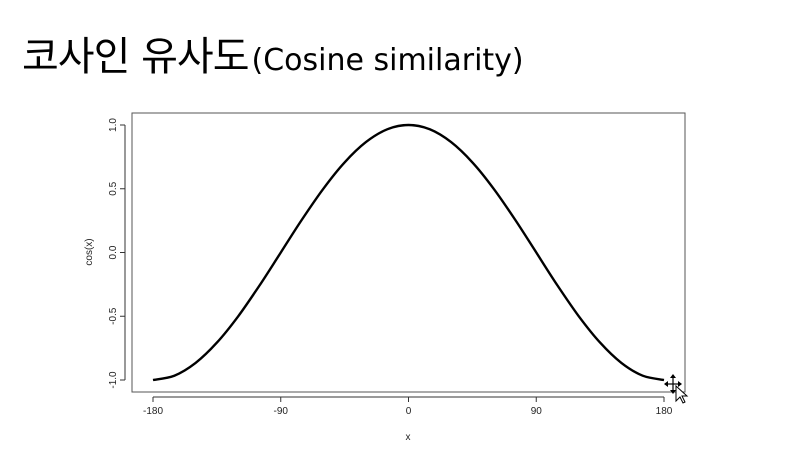  Describe the element at coordinates (113, 316) in the screenshot. I see `y-tick-label: -0.5` at that location.